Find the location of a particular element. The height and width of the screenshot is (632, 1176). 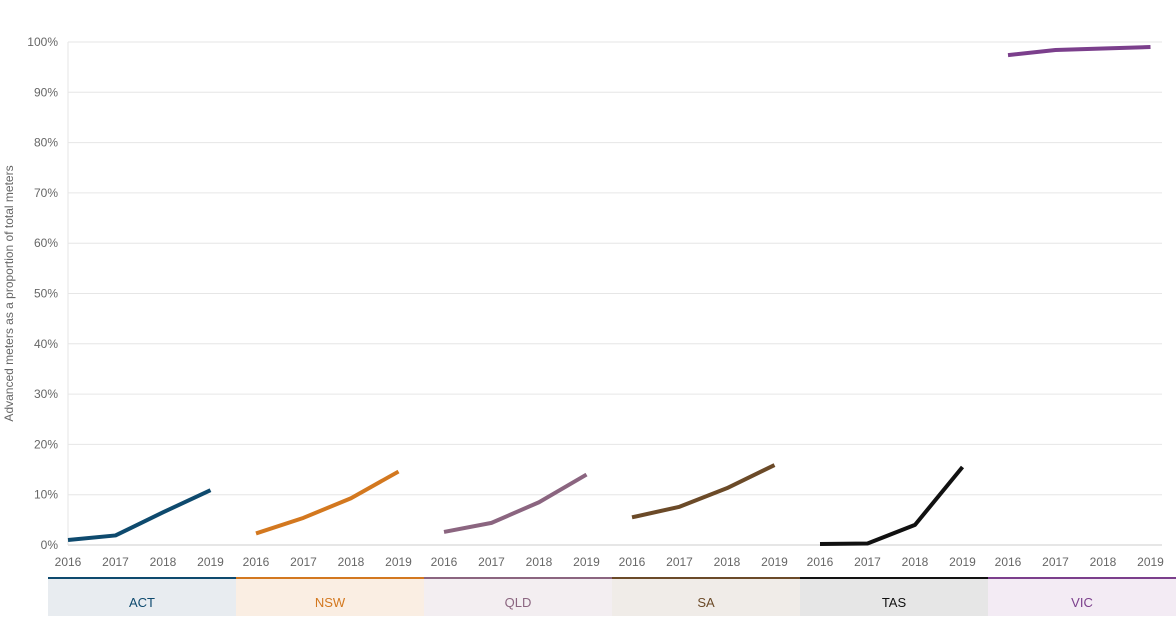

series-line-act is located at coordinates (139, 515).